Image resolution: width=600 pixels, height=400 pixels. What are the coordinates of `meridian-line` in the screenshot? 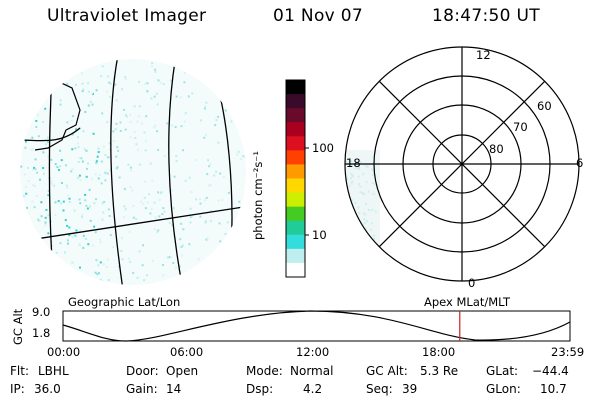 It's located at (117, 172).